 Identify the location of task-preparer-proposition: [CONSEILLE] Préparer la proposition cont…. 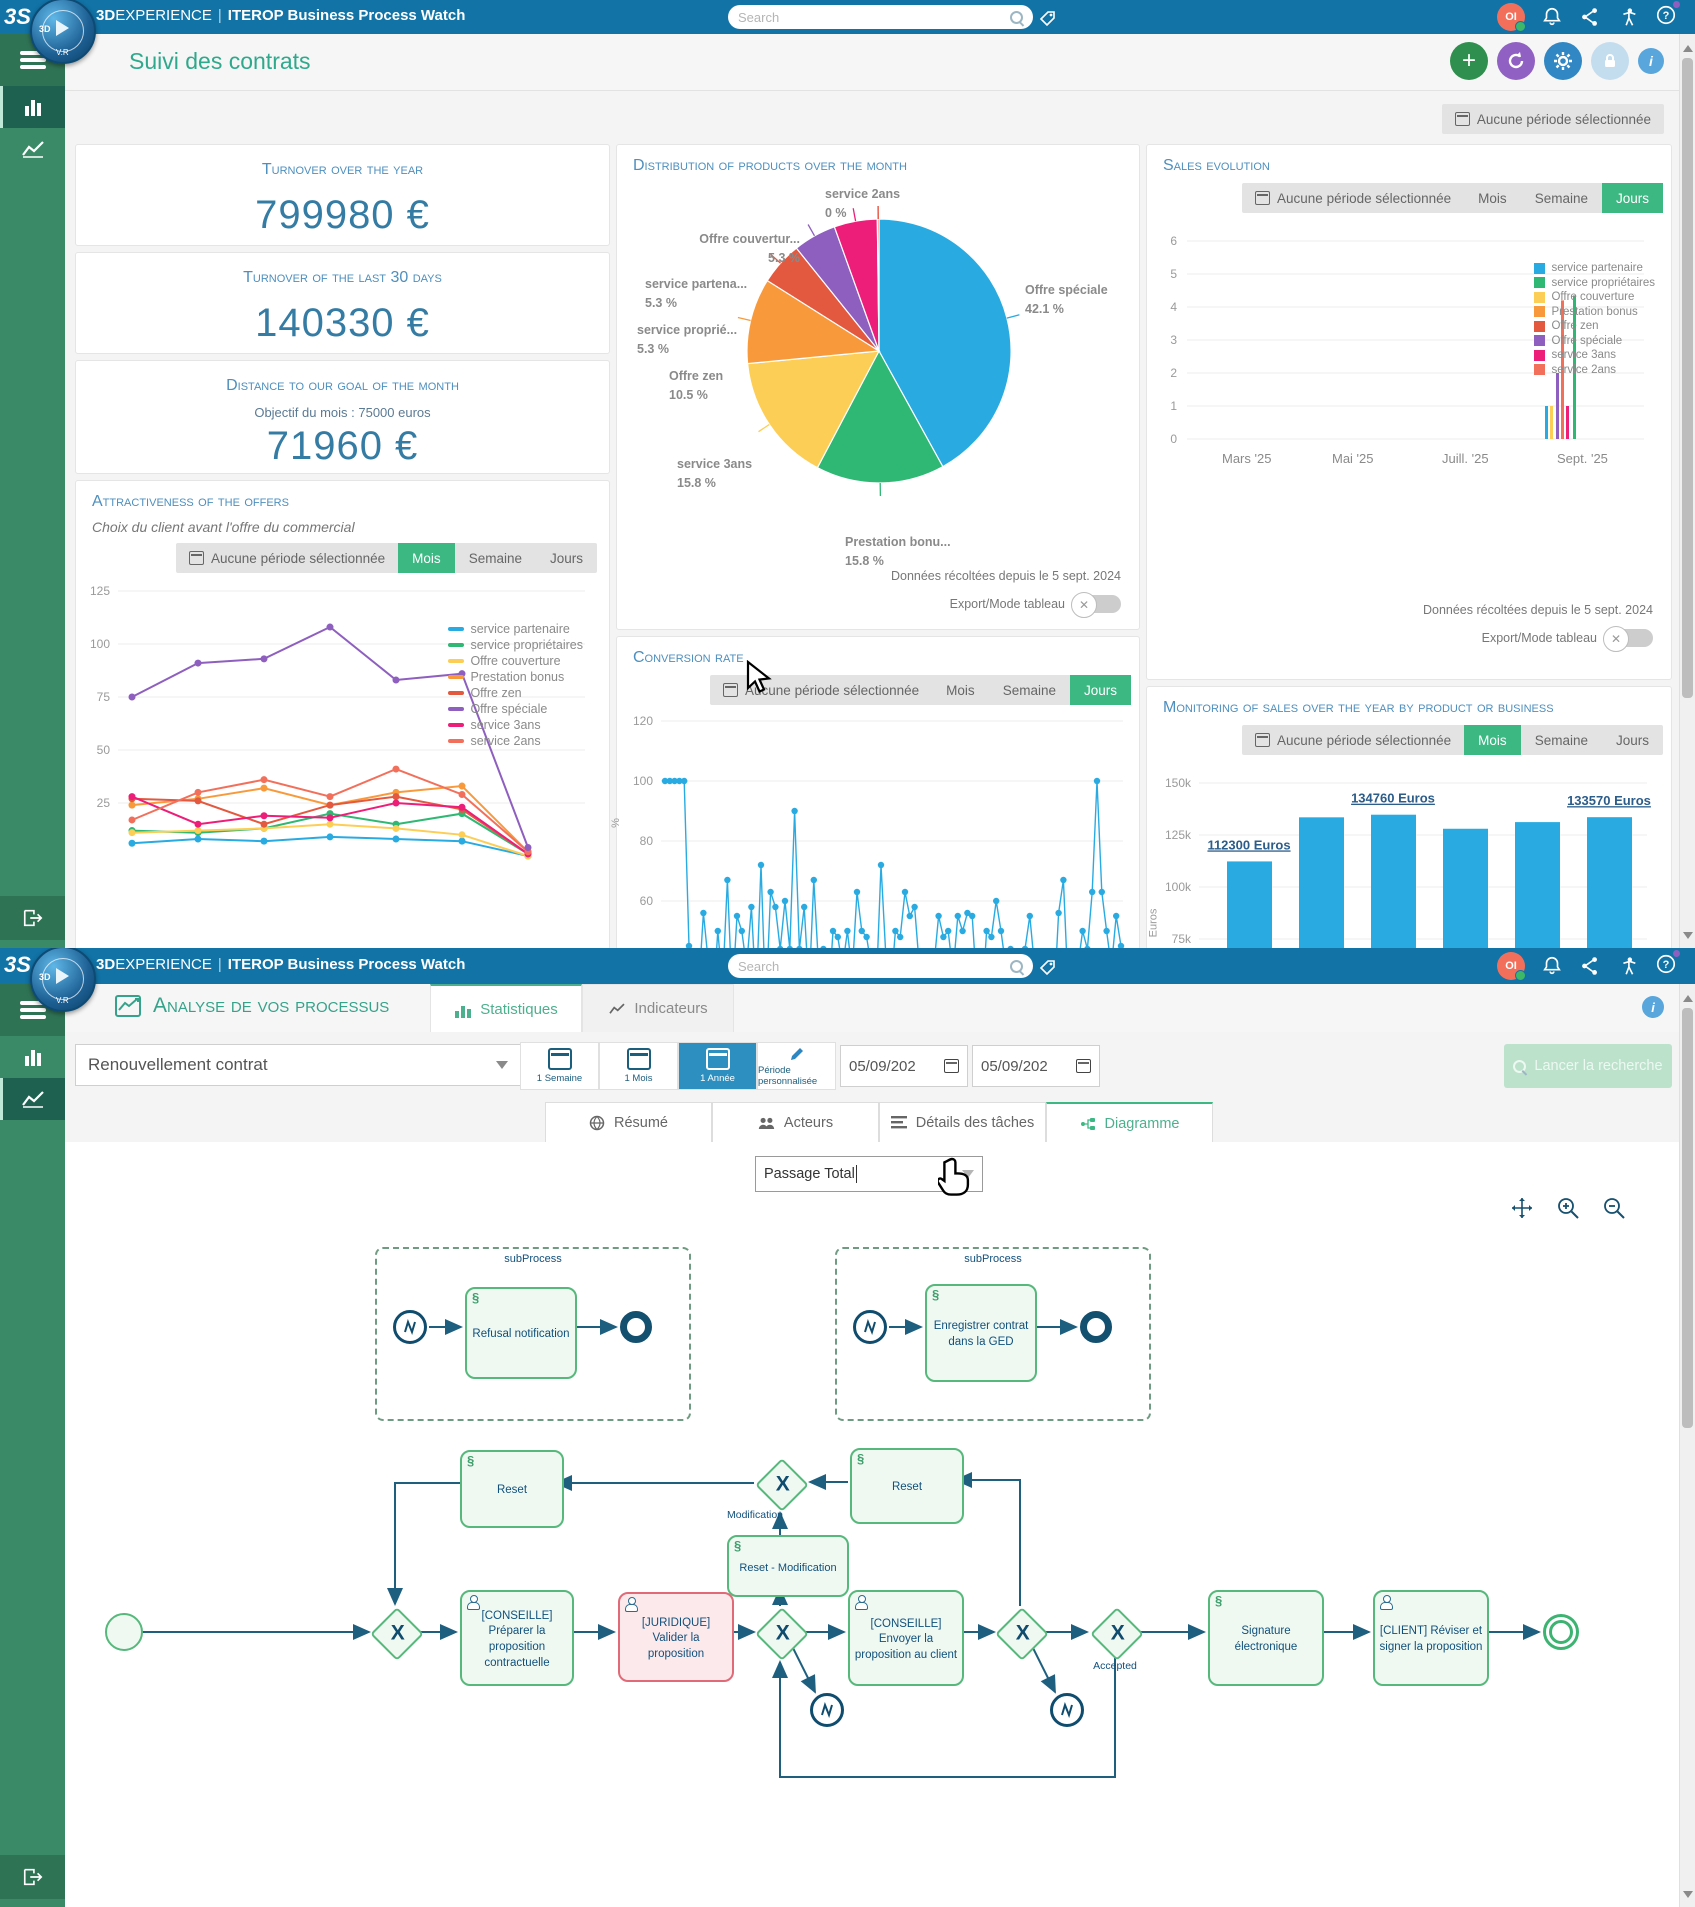
(517, 1638).